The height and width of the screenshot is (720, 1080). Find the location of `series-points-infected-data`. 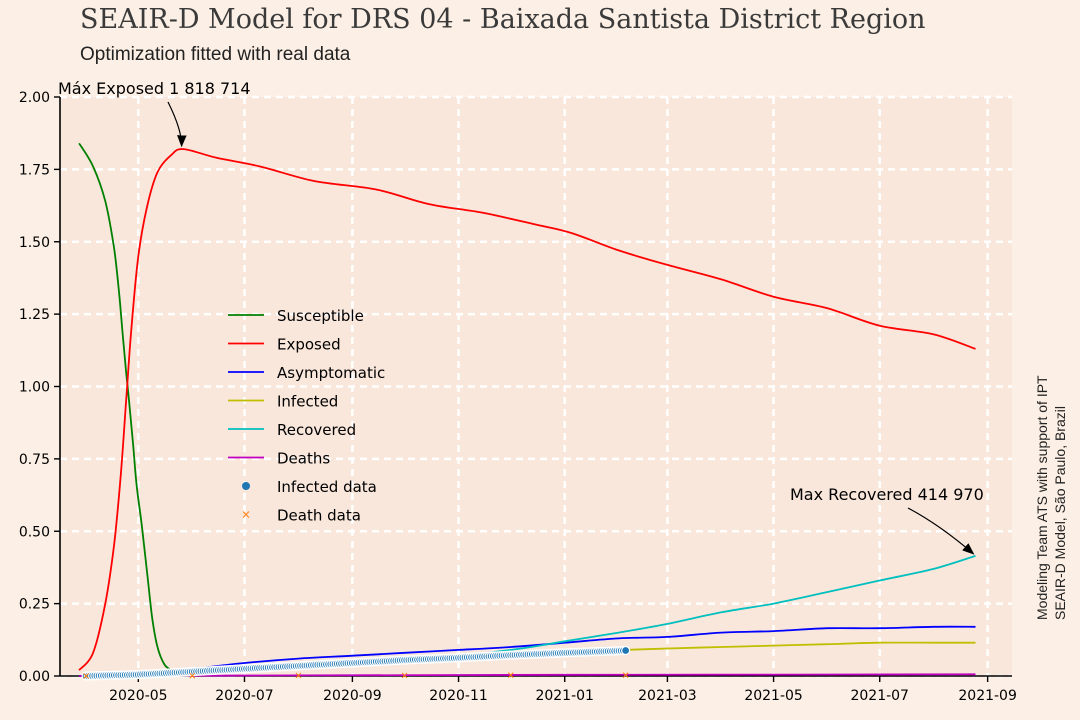

series-points-infected-data is located at coordinates (356, 663).